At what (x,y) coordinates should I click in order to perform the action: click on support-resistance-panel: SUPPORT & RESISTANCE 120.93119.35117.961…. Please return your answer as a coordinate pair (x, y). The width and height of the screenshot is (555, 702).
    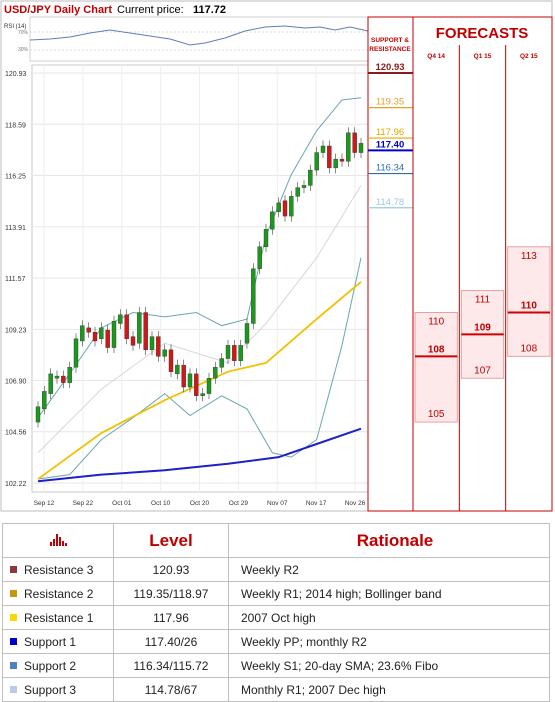
    Looking at the image, I should click on (390, 264).